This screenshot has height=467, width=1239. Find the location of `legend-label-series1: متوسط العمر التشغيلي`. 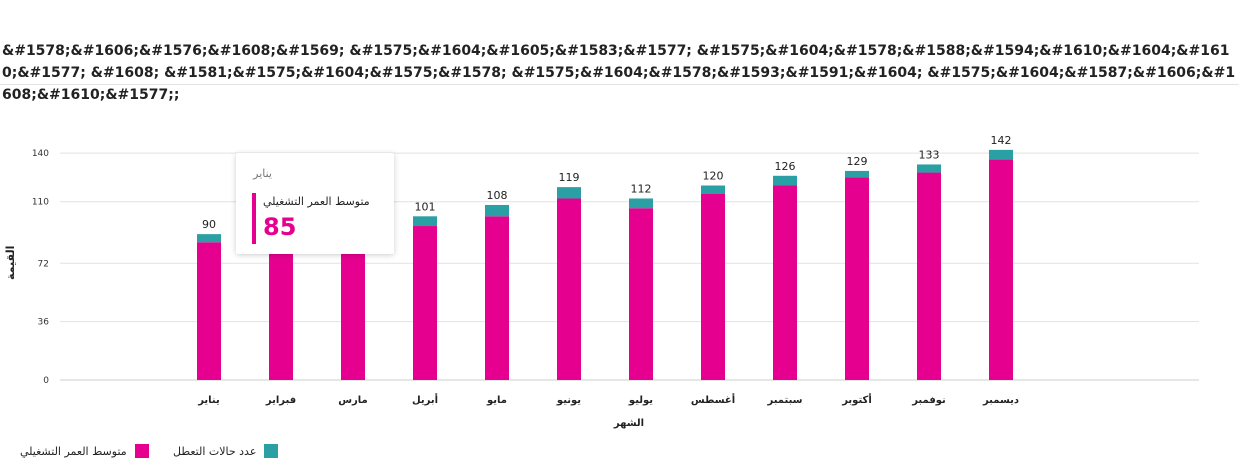

legend-label-series1: متوسط العمر التشغيلي is located at coordinates (73, 451).